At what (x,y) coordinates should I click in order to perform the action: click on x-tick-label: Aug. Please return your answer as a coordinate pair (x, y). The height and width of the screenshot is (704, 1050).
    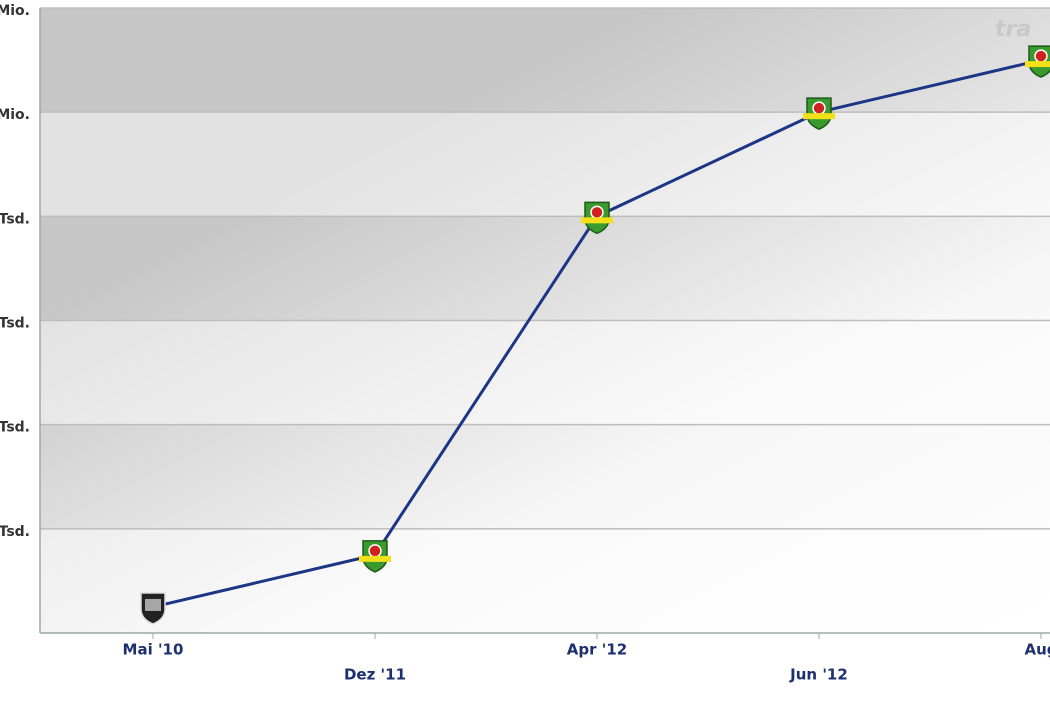
    Looking at the image, I should click on (1037, 650).